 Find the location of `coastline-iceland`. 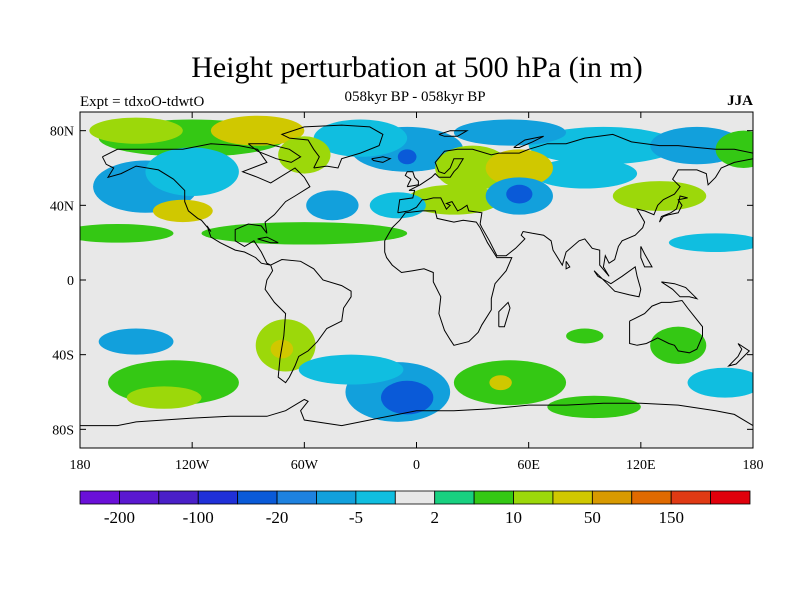

coastline-iceland is located at coordinates (381, 159).